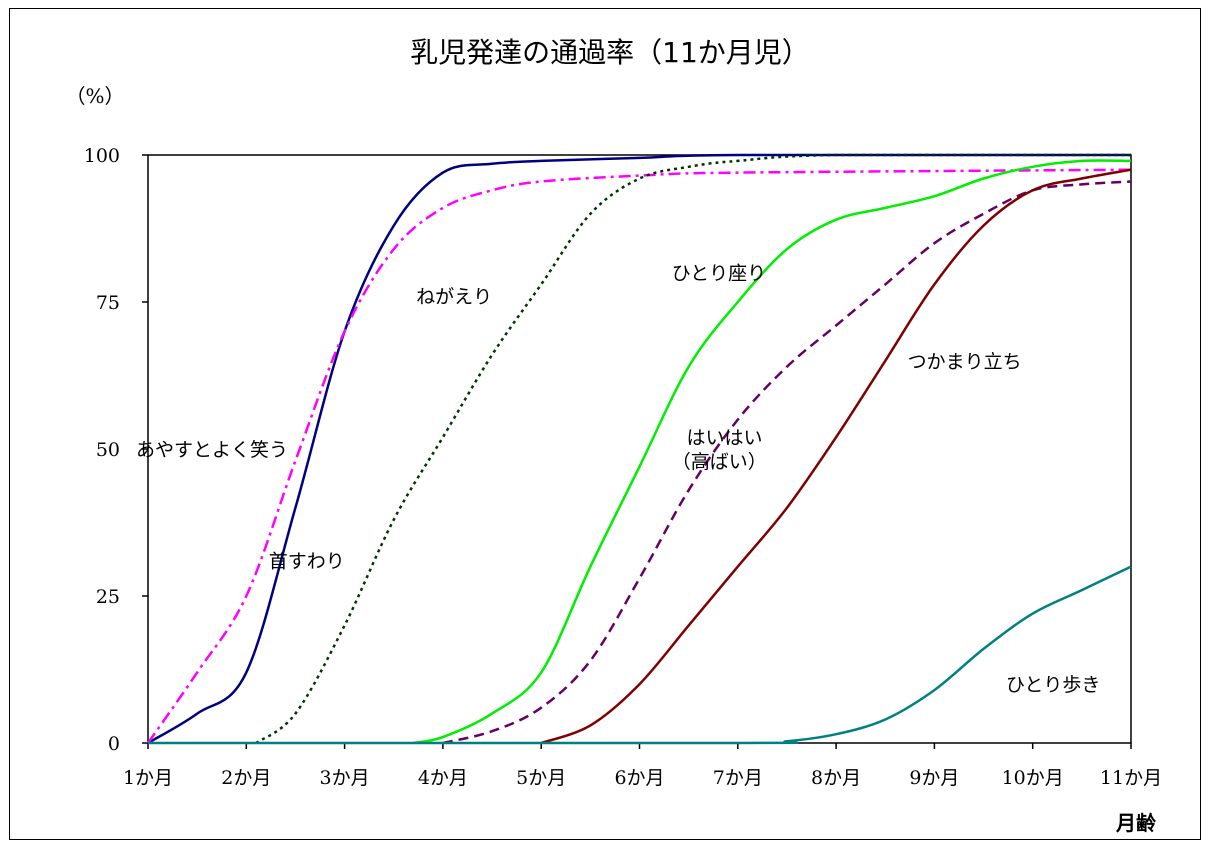 This screenshot has height=849, width=1211. What do you see at coordinates (541, 778) in the screenshot?
I see `x-tick-label: 5か月` at bounding box center [541, 778].